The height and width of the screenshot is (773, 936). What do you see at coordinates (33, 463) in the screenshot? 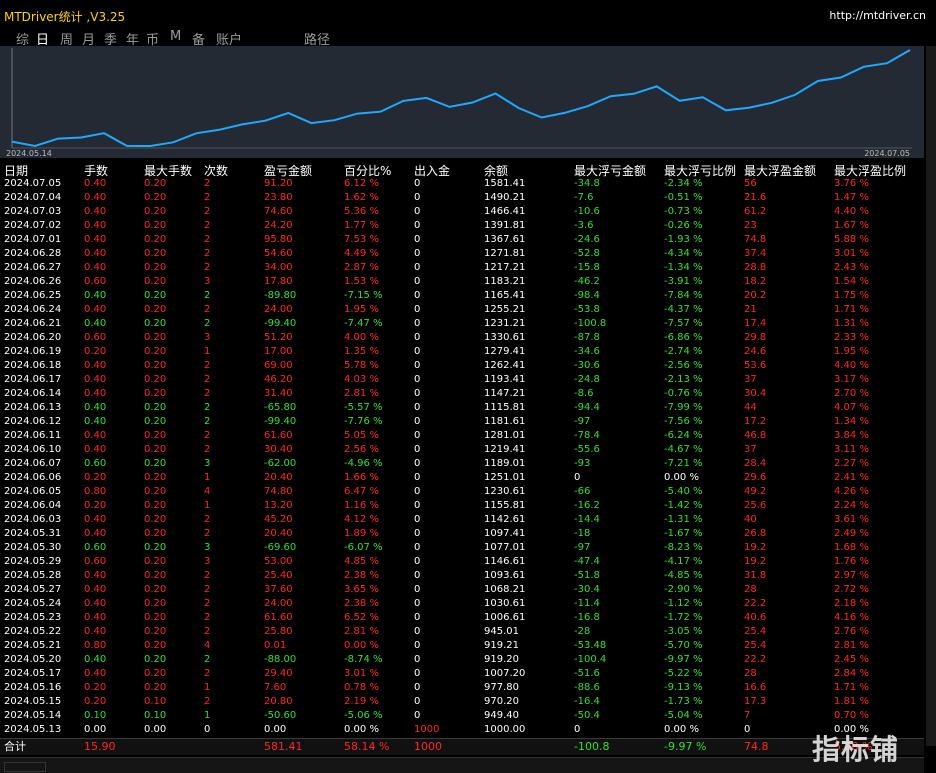
I see `cell-date: 2024.06.07` at bounding box center [33, 463].